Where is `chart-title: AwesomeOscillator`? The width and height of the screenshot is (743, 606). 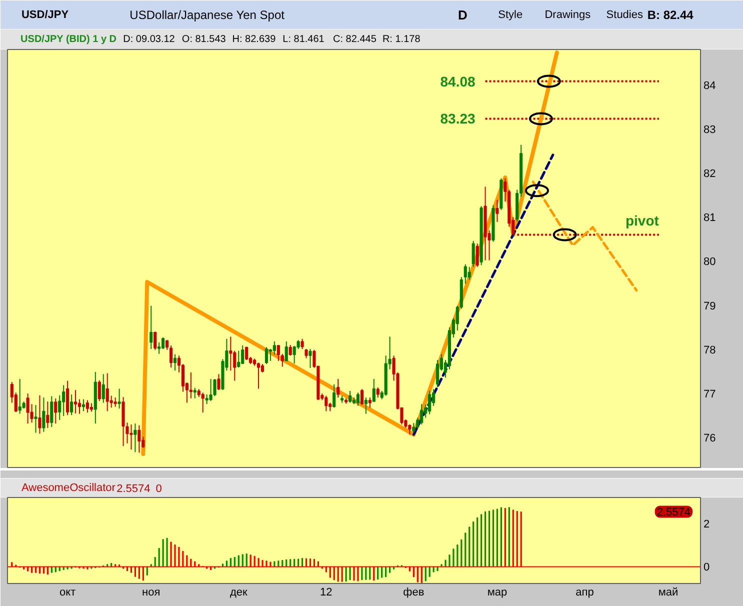 chart-title: AwesomeOscillator is located at coordinates (68, 488).